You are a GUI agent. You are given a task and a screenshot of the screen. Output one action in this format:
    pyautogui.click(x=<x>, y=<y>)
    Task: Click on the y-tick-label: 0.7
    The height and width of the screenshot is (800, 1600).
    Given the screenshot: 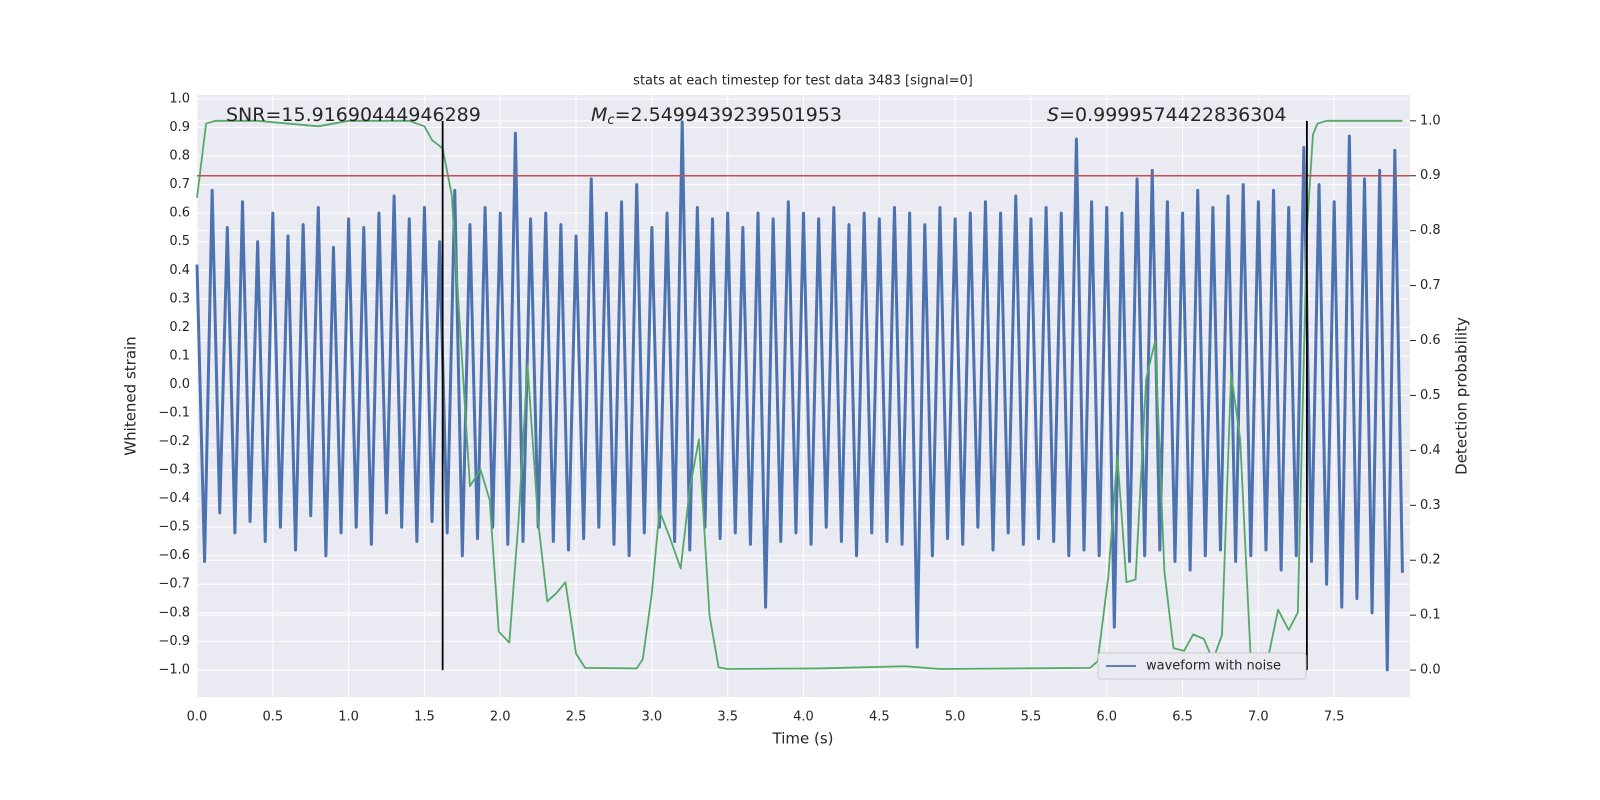 What is the action you would take?
    pyautogui.click(x=179, y=184)
    